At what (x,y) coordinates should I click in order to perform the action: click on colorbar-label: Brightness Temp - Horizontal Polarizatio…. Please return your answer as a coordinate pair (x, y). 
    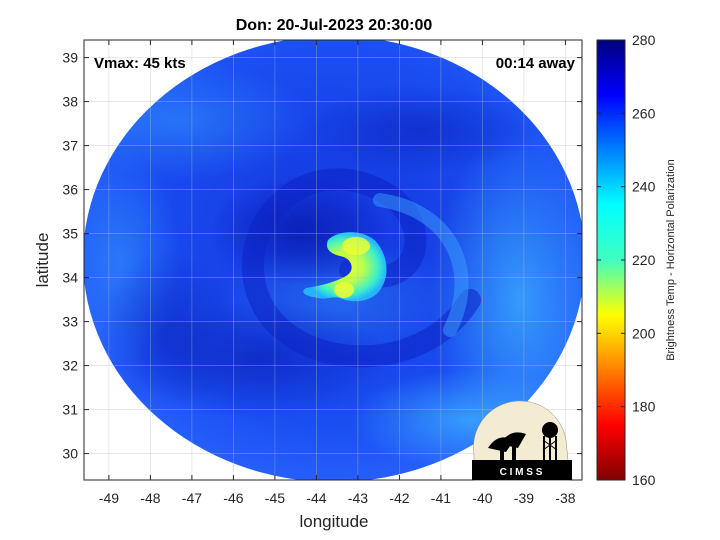
    Looking at the image, I should click on (671, 260).